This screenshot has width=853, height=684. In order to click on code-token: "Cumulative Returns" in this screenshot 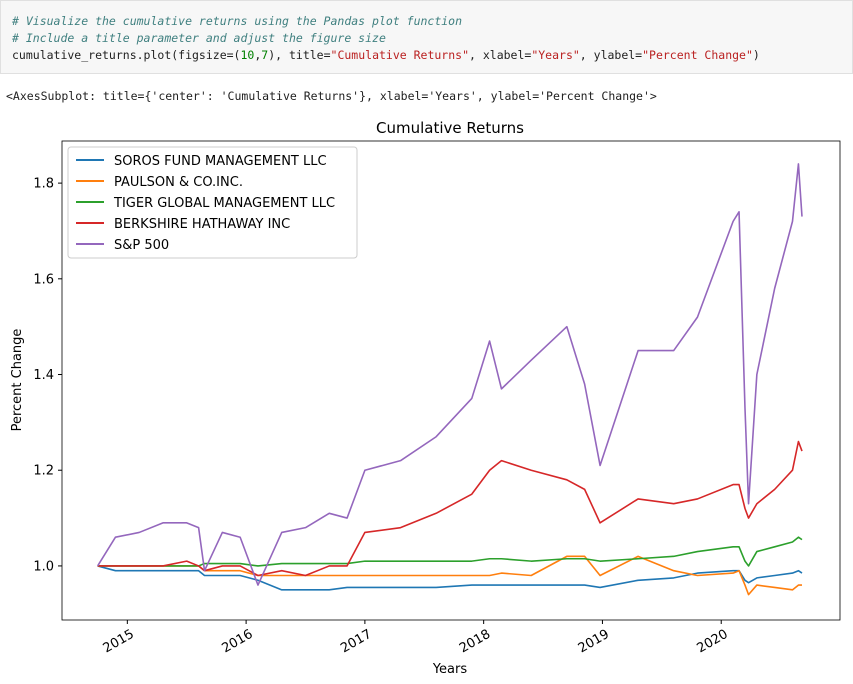, I will do `click(400, 55)`.